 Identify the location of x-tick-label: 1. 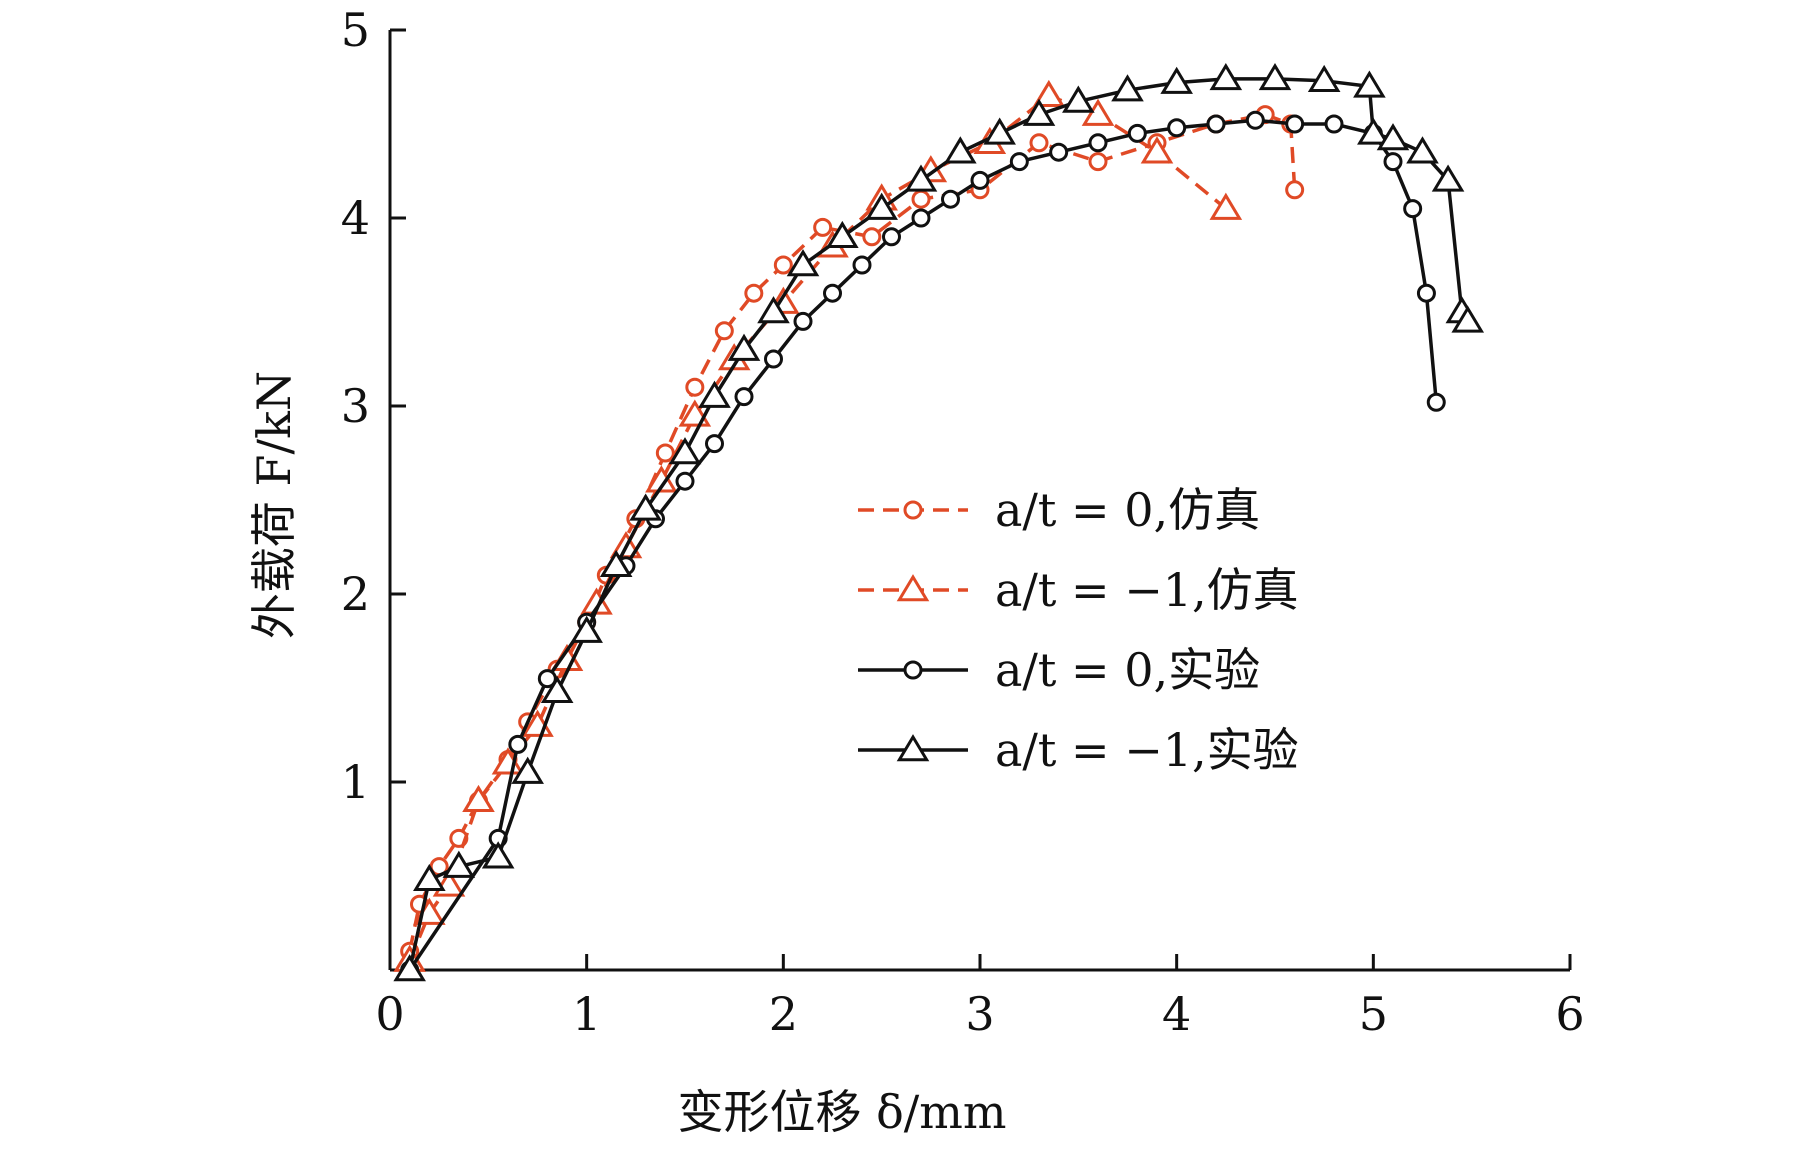
(586, 1014).